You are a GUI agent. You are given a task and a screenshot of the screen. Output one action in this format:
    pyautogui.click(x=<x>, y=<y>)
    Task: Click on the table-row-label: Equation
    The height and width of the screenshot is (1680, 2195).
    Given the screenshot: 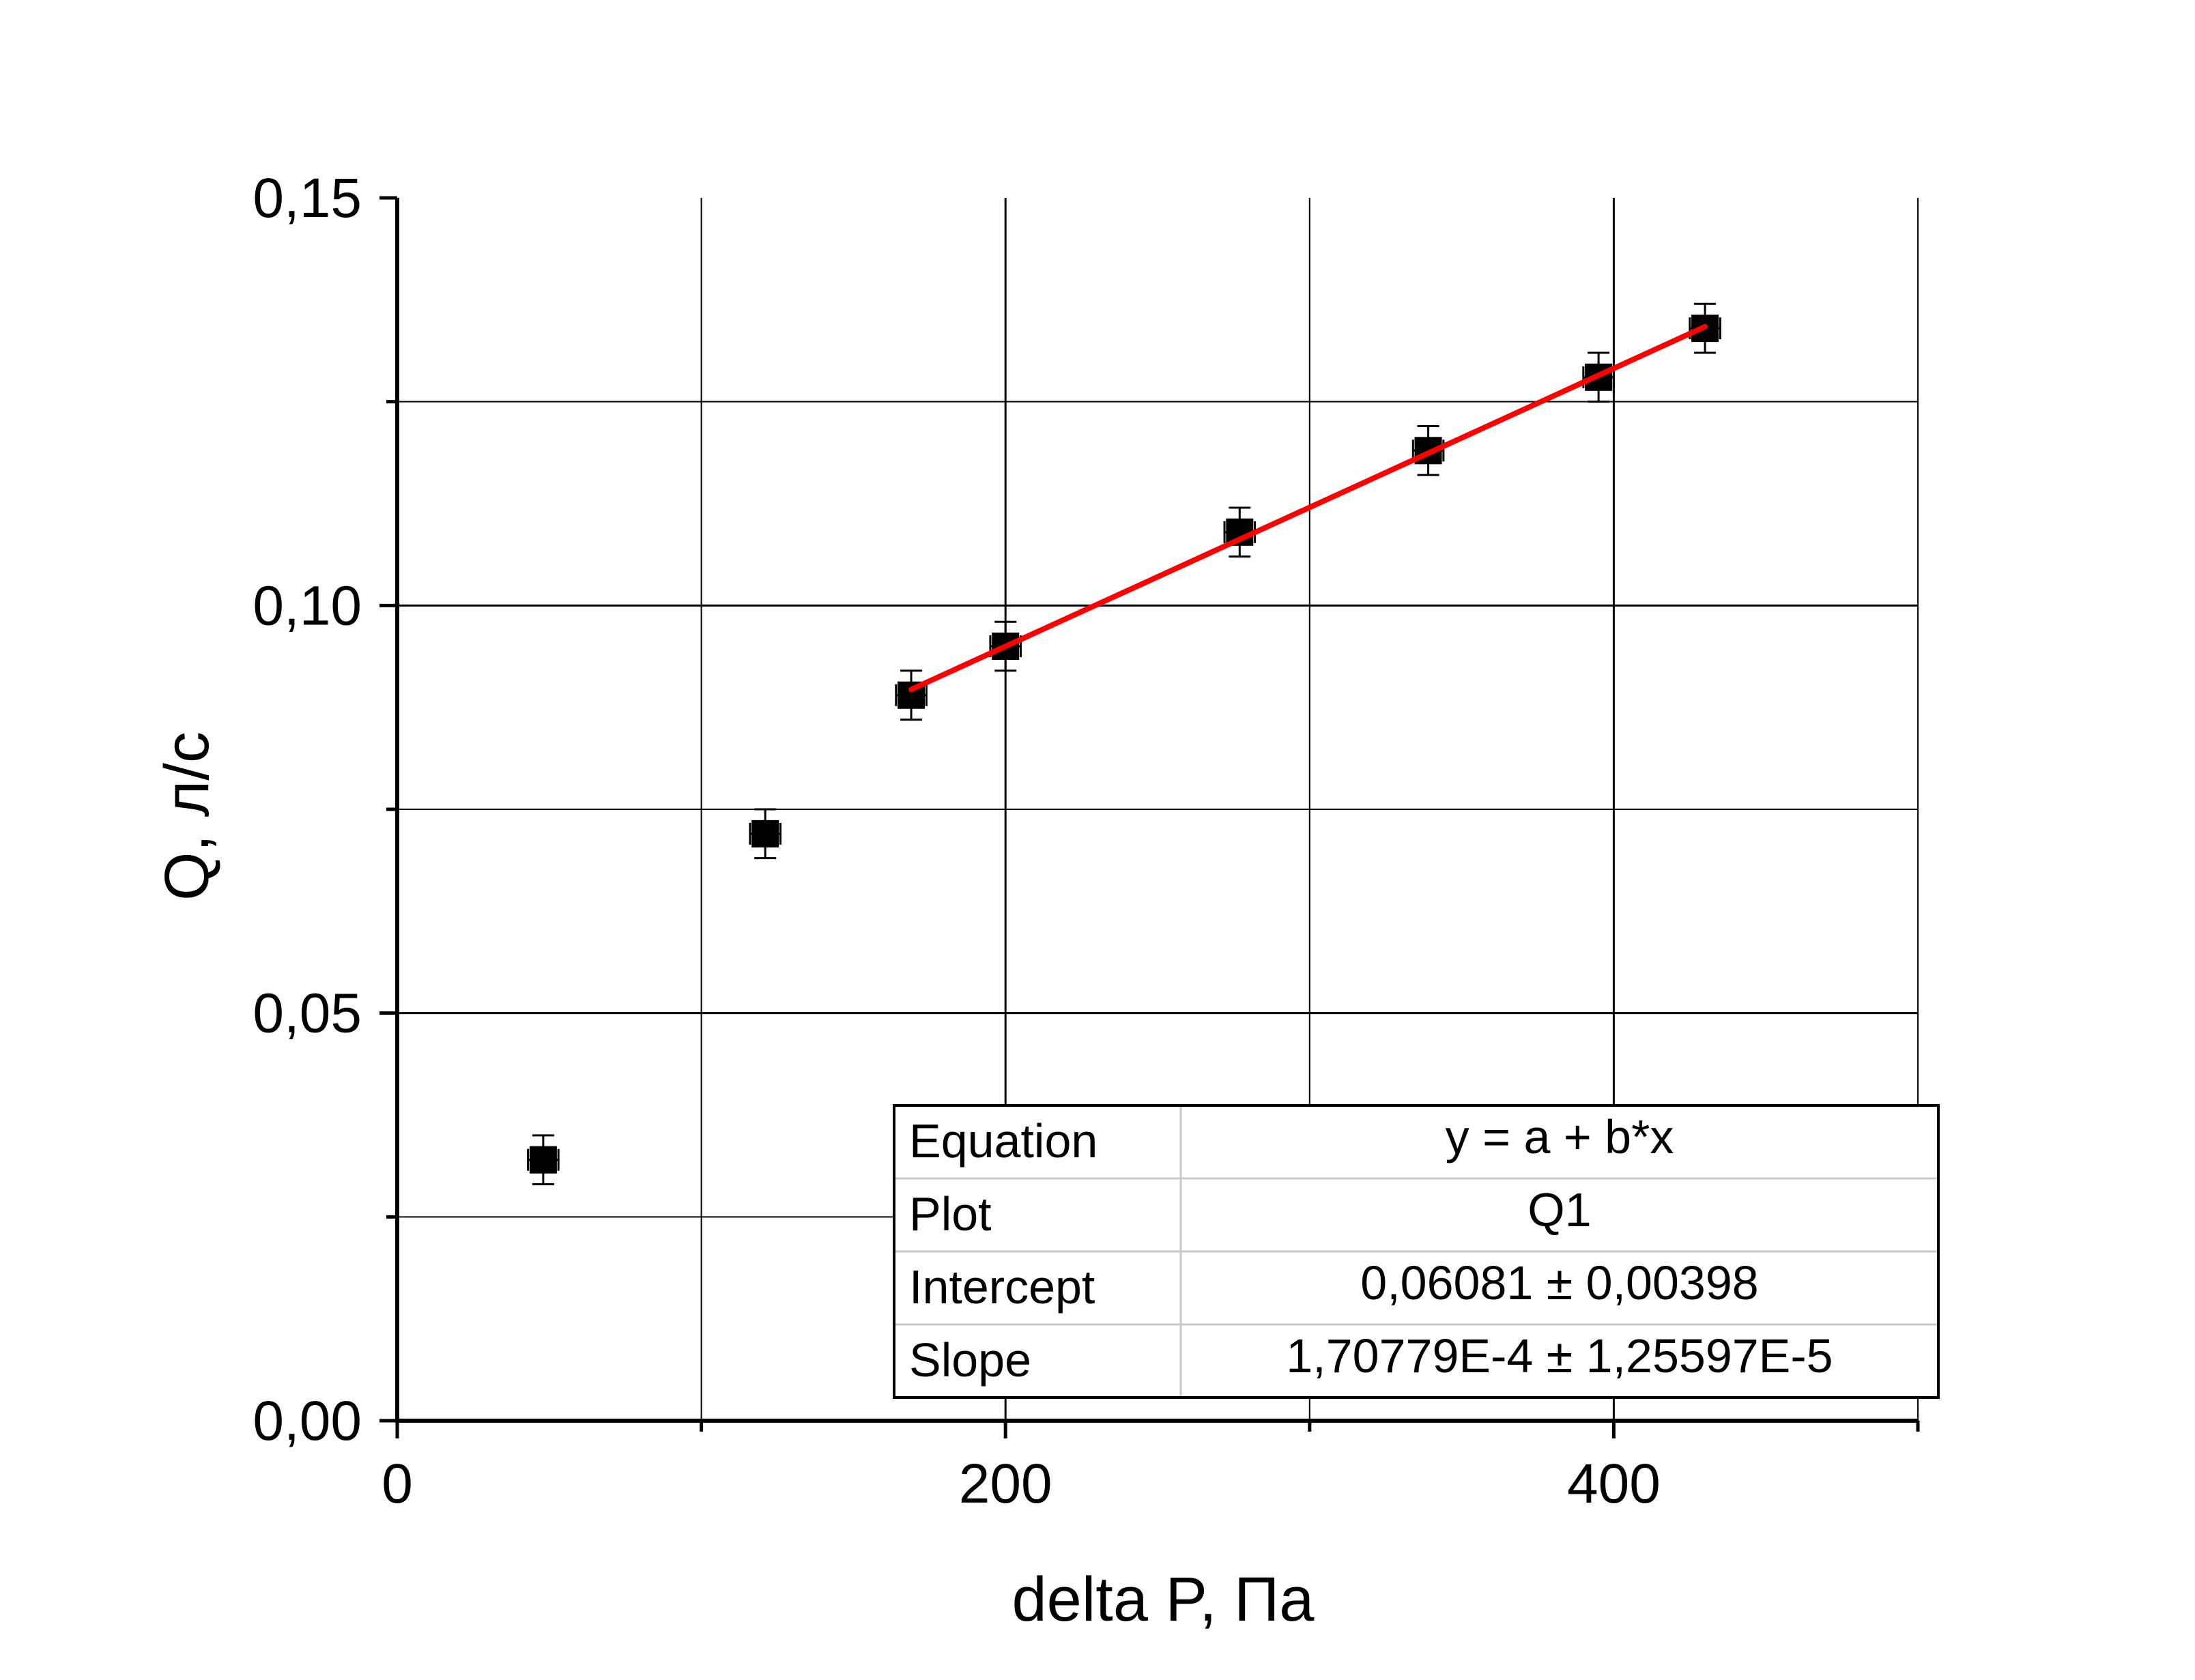 What is the action you would take?
    pyautogui.click(x=1003, y=1141)
    